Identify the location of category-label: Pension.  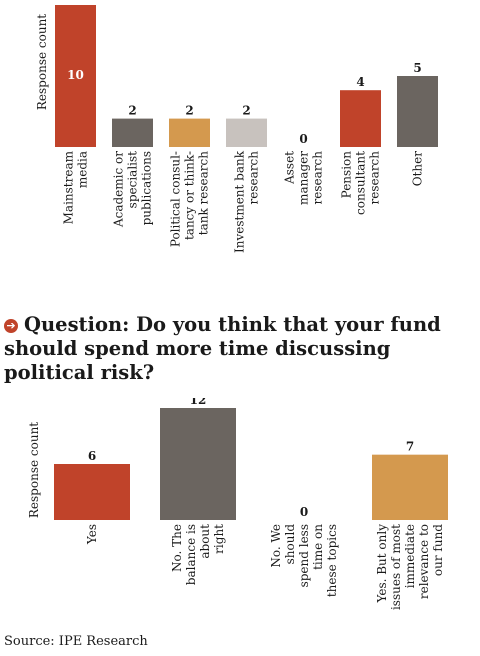
(347, 175).